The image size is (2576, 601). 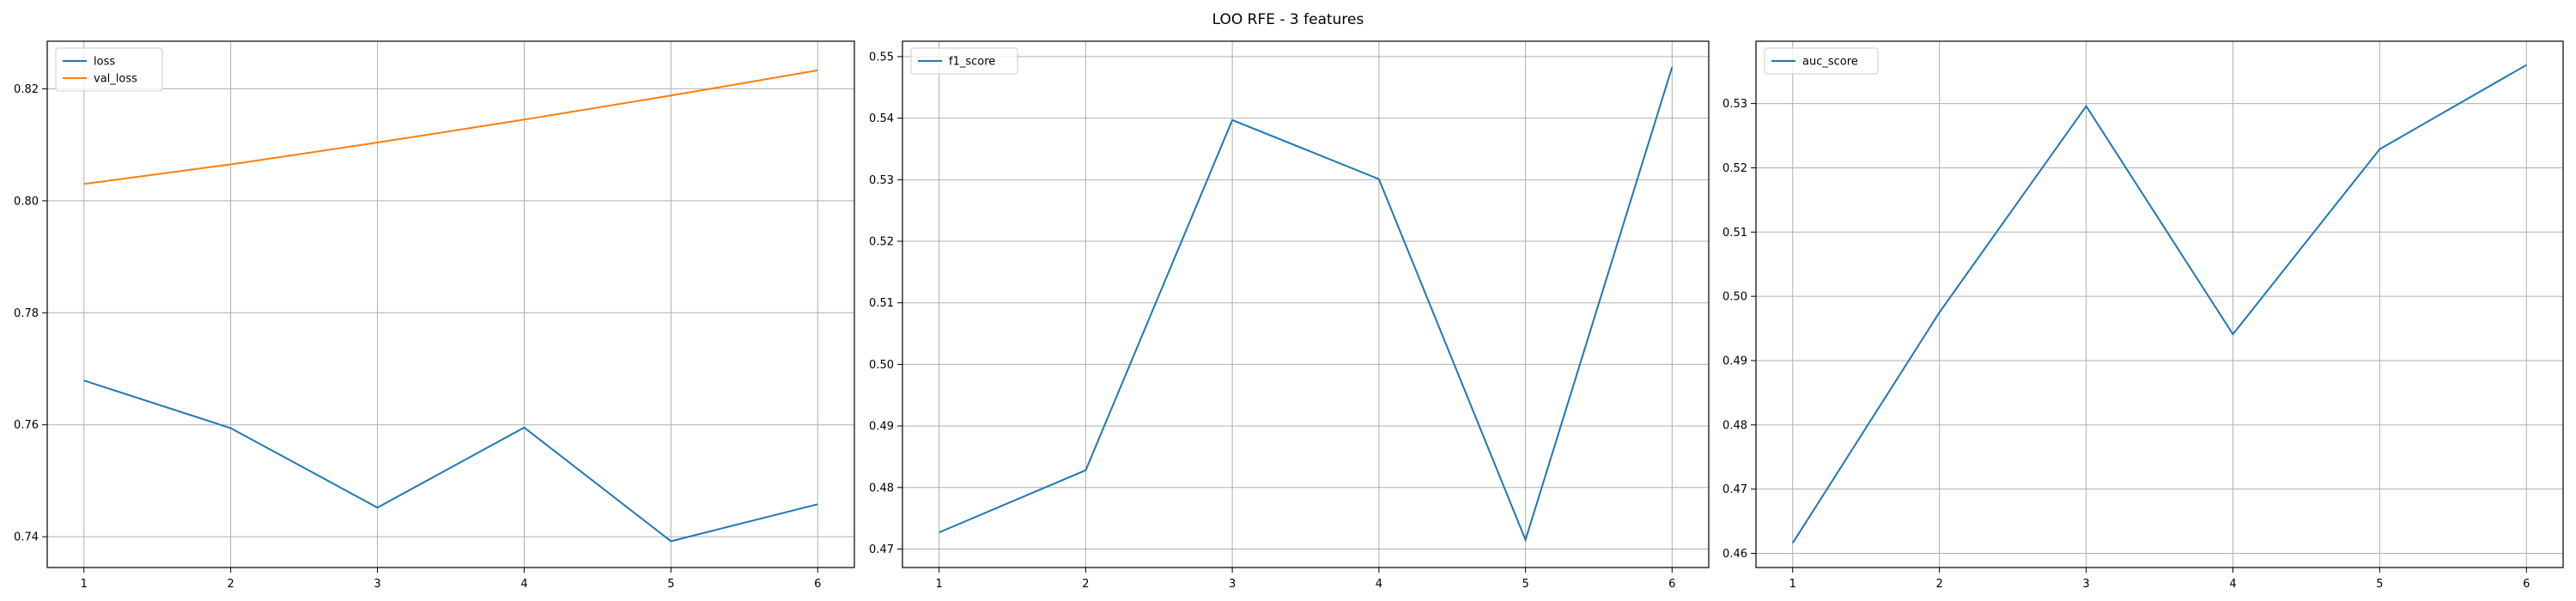 I want to click on y-tick-label: 0.74, so click(x=27, y=537).